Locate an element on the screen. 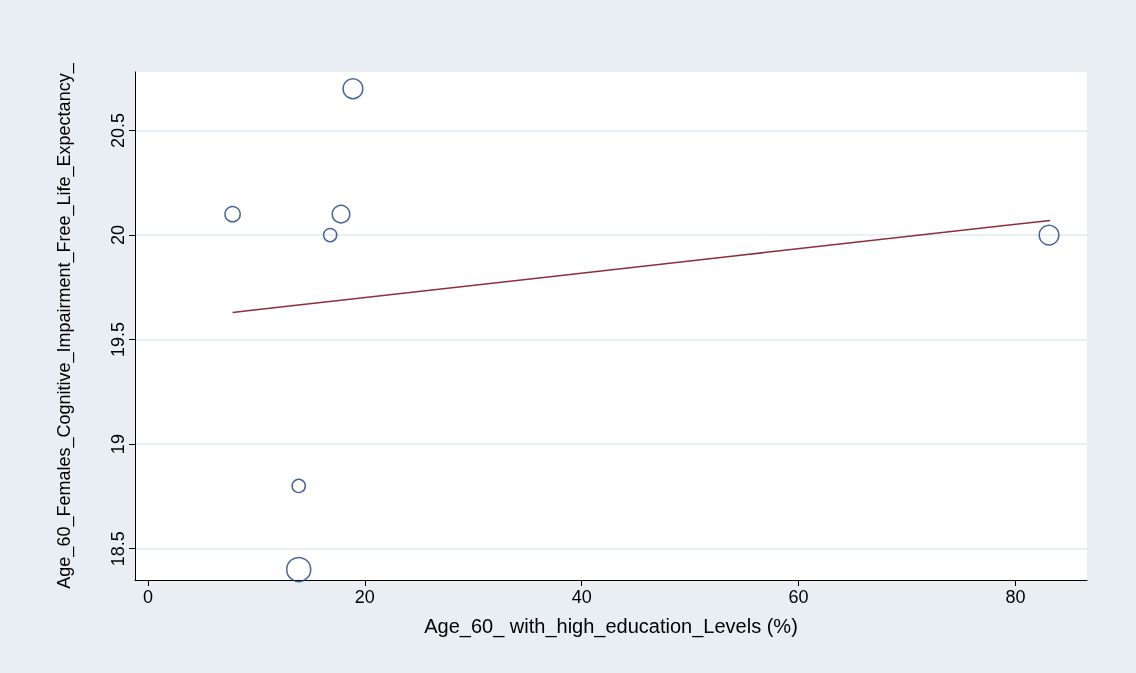 Image resolution: width=1136 pixels, height=673 pixels. x-tick-label: 20 is located at coordinates (364, 597).